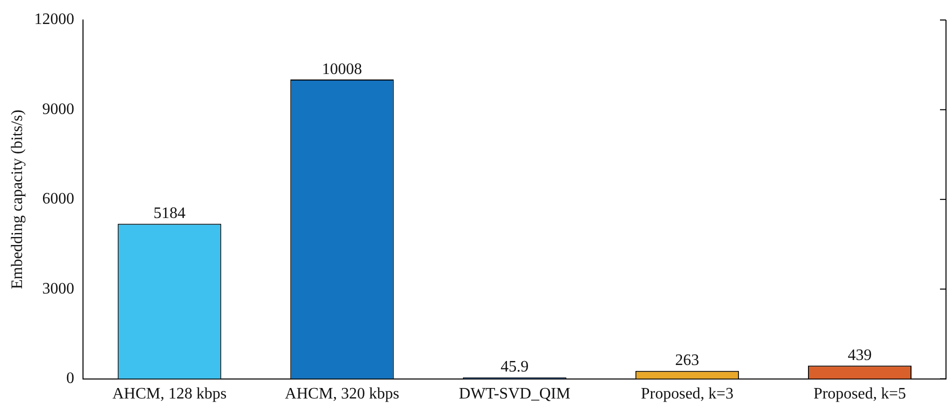 The width and height of the screenshot is (952, 410). I want to click on y-tick-label: 3000, so click(58, 289).